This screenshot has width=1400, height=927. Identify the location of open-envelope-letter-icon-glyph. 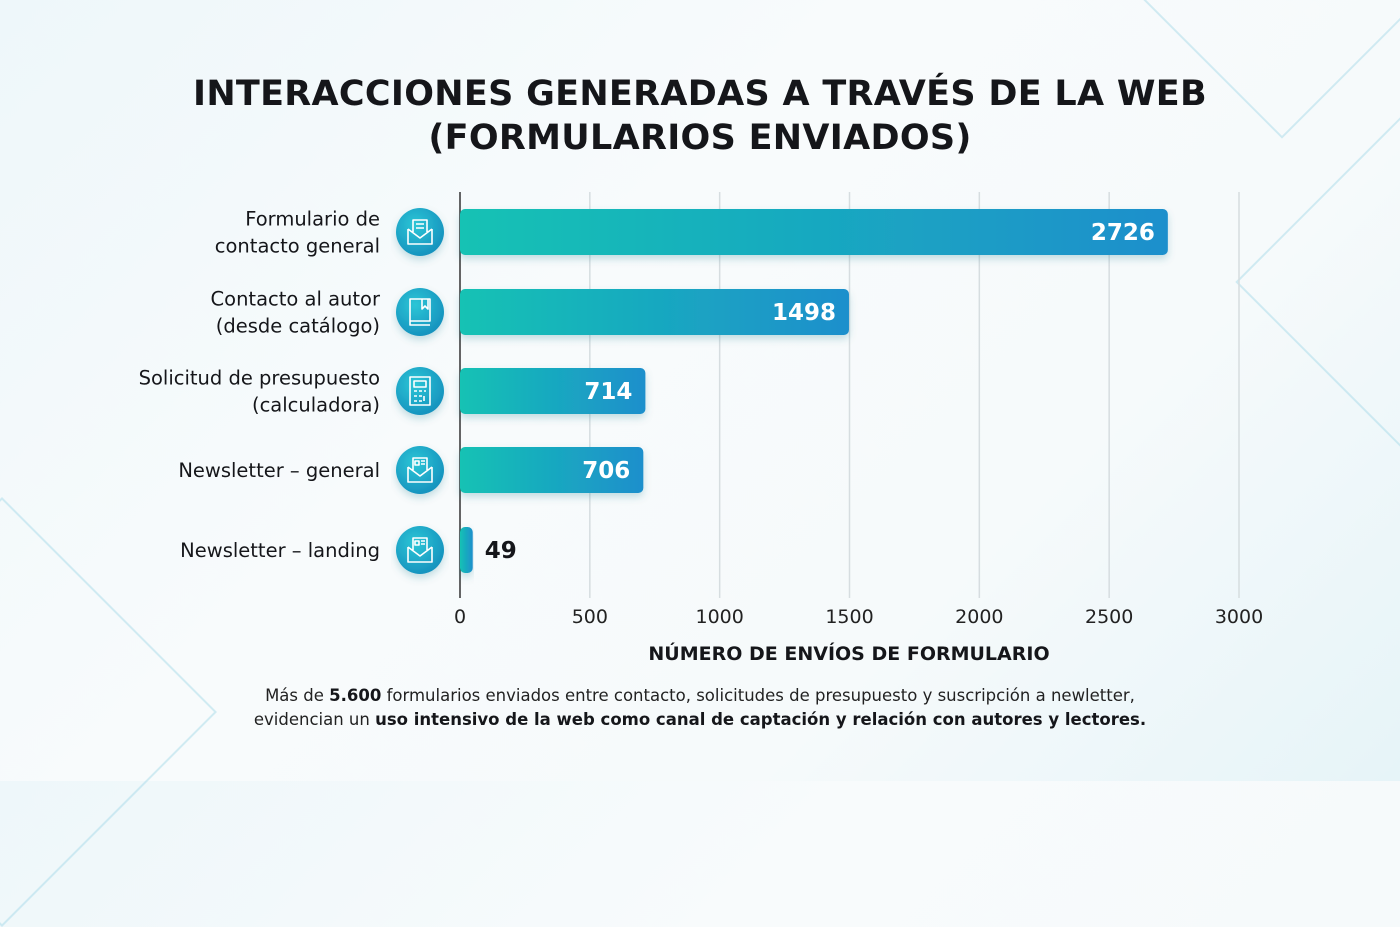
(420, 232).